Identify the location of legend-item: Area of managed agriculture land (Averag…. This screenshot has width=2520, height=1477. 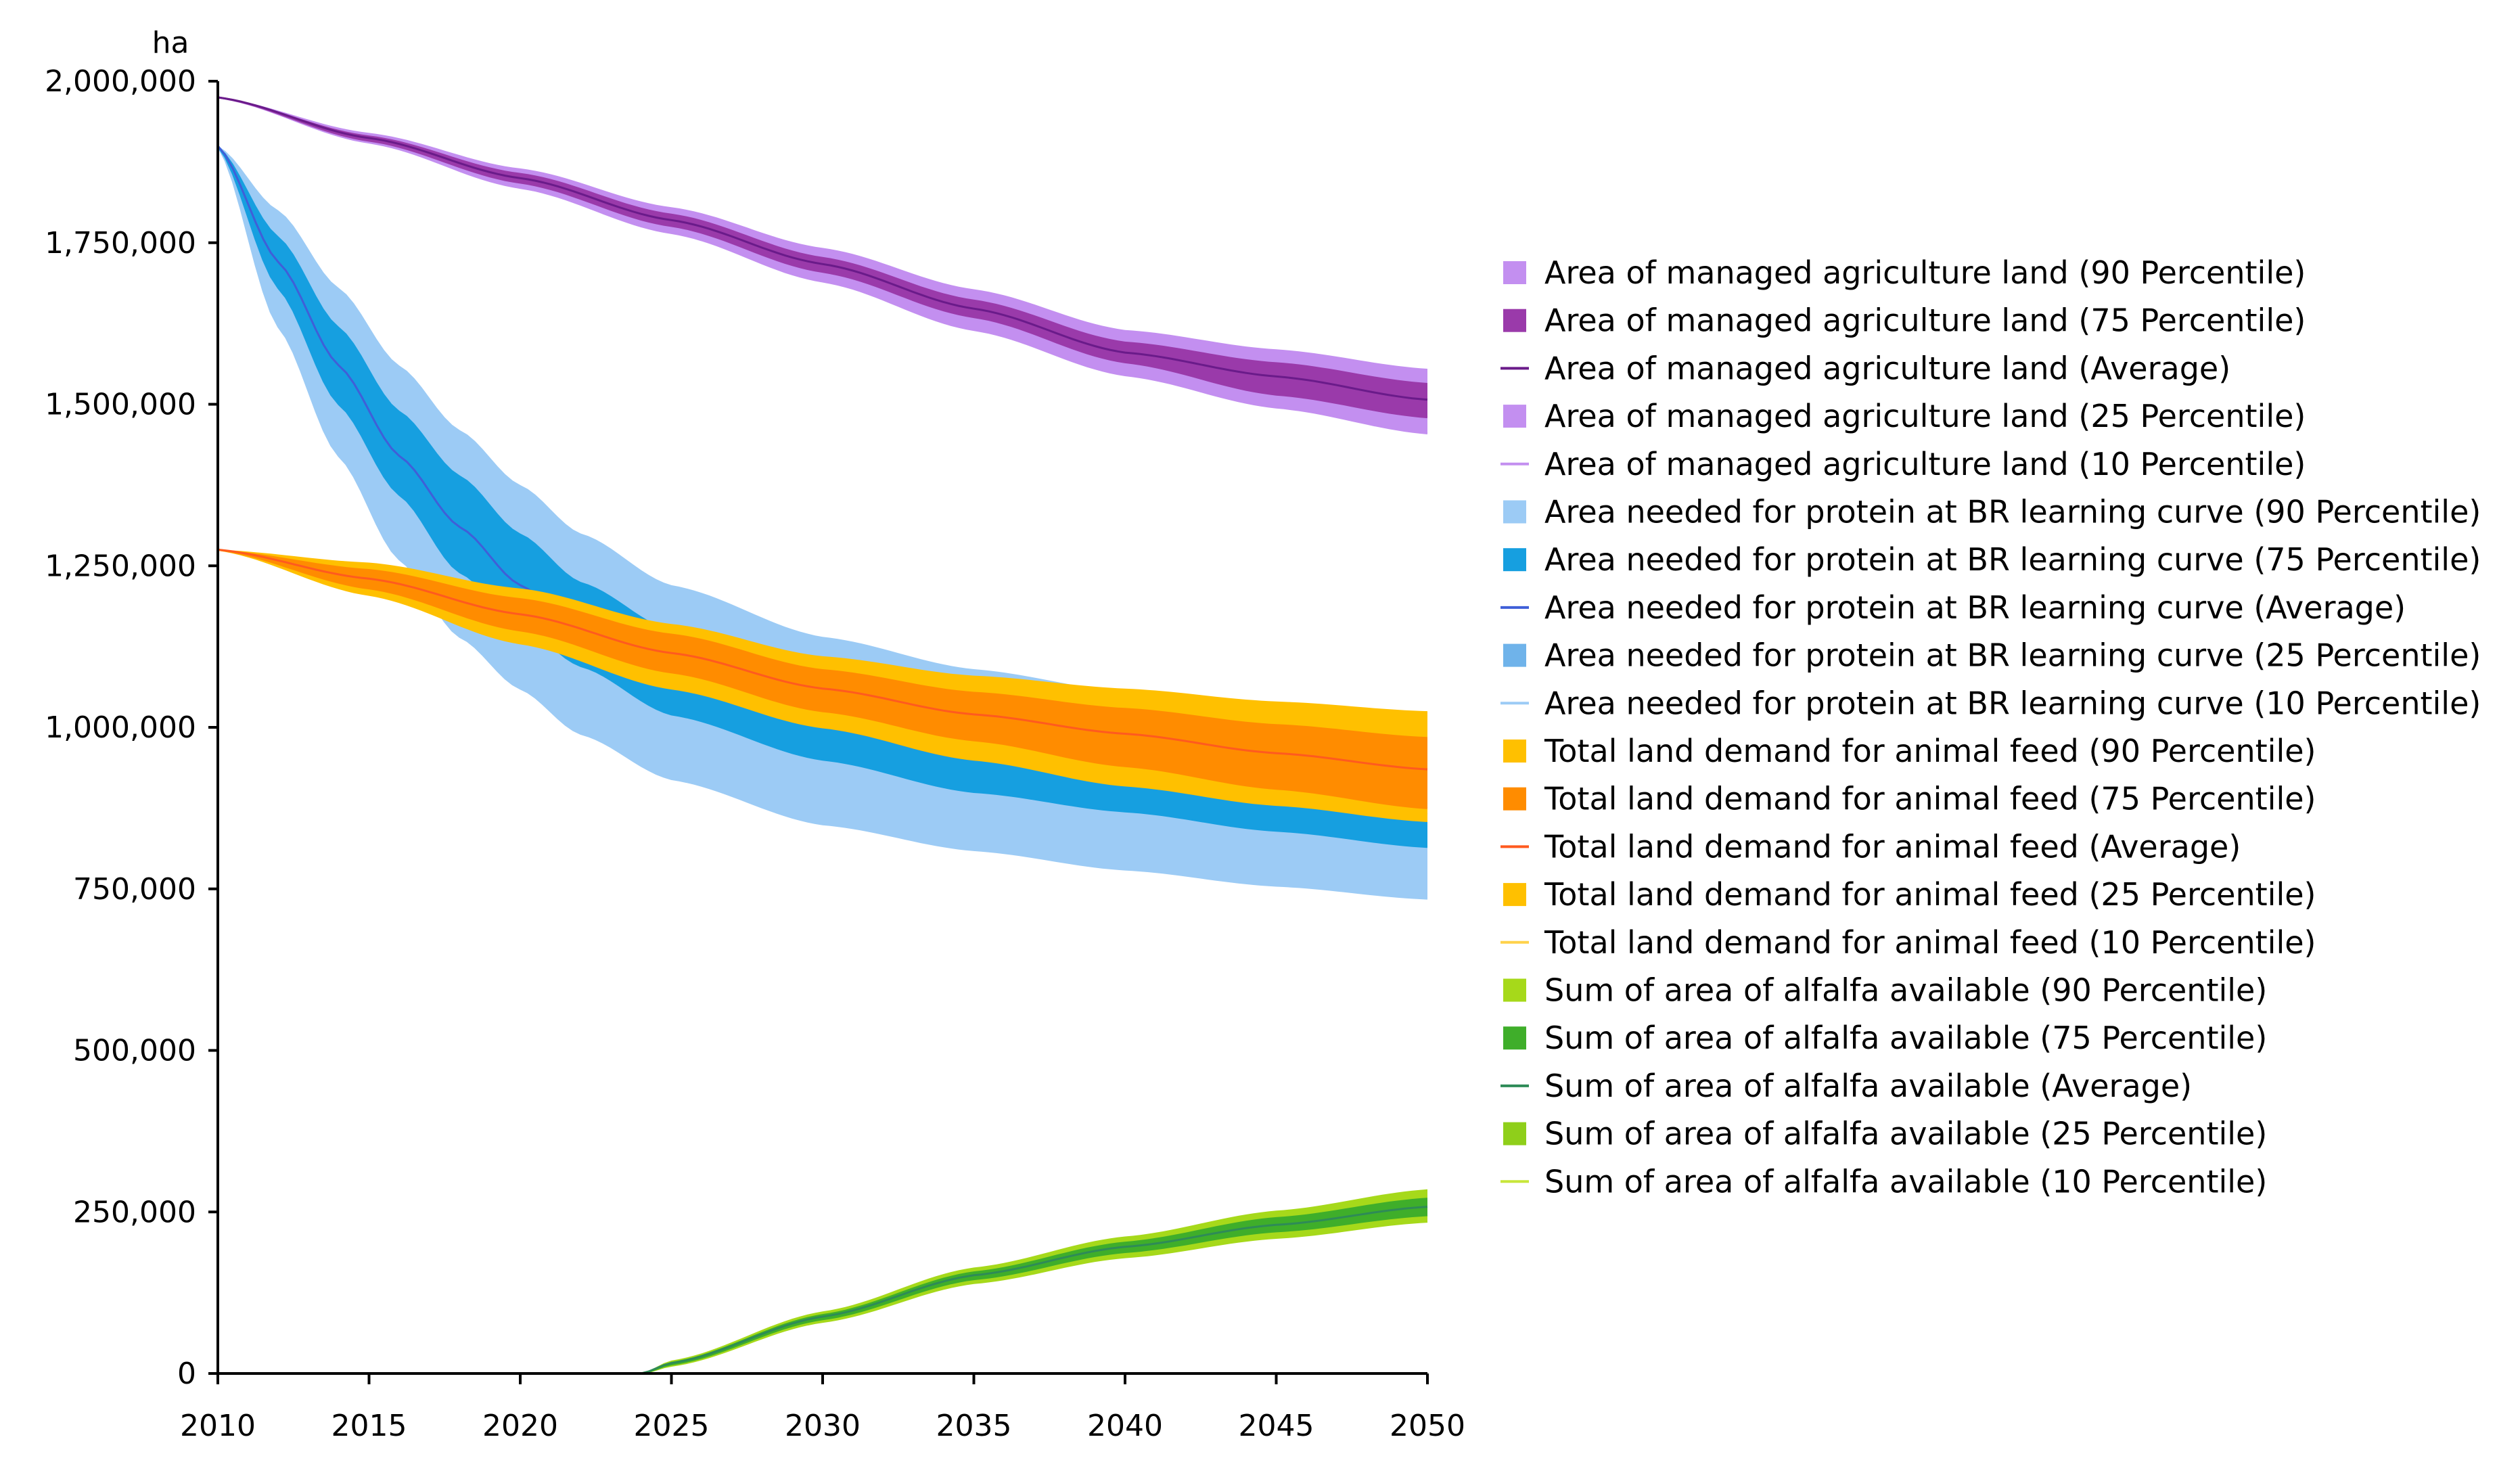
(1865, 368).